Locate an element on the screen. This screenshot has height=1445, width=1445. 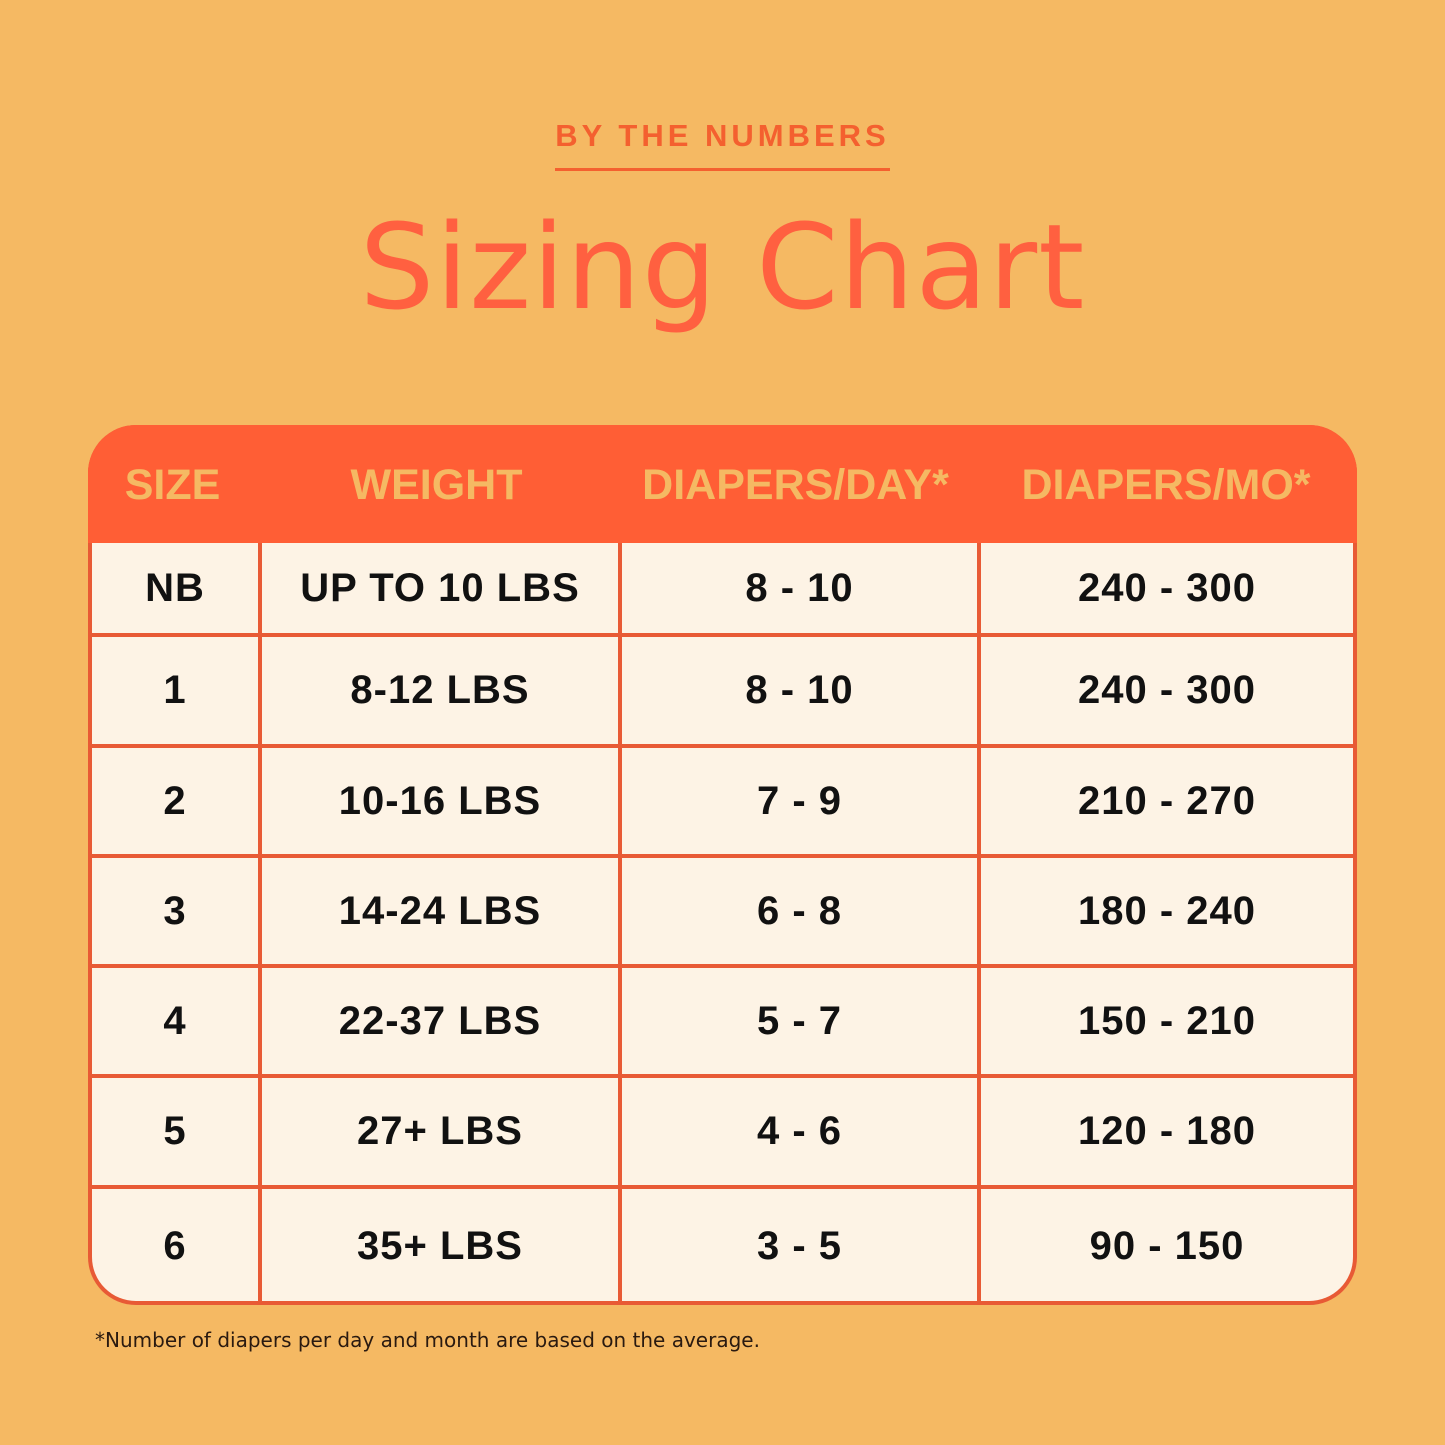
table-row: 5 27+ LBS 4 - 6 120 - 180 is located at coordinates (722, 1133).